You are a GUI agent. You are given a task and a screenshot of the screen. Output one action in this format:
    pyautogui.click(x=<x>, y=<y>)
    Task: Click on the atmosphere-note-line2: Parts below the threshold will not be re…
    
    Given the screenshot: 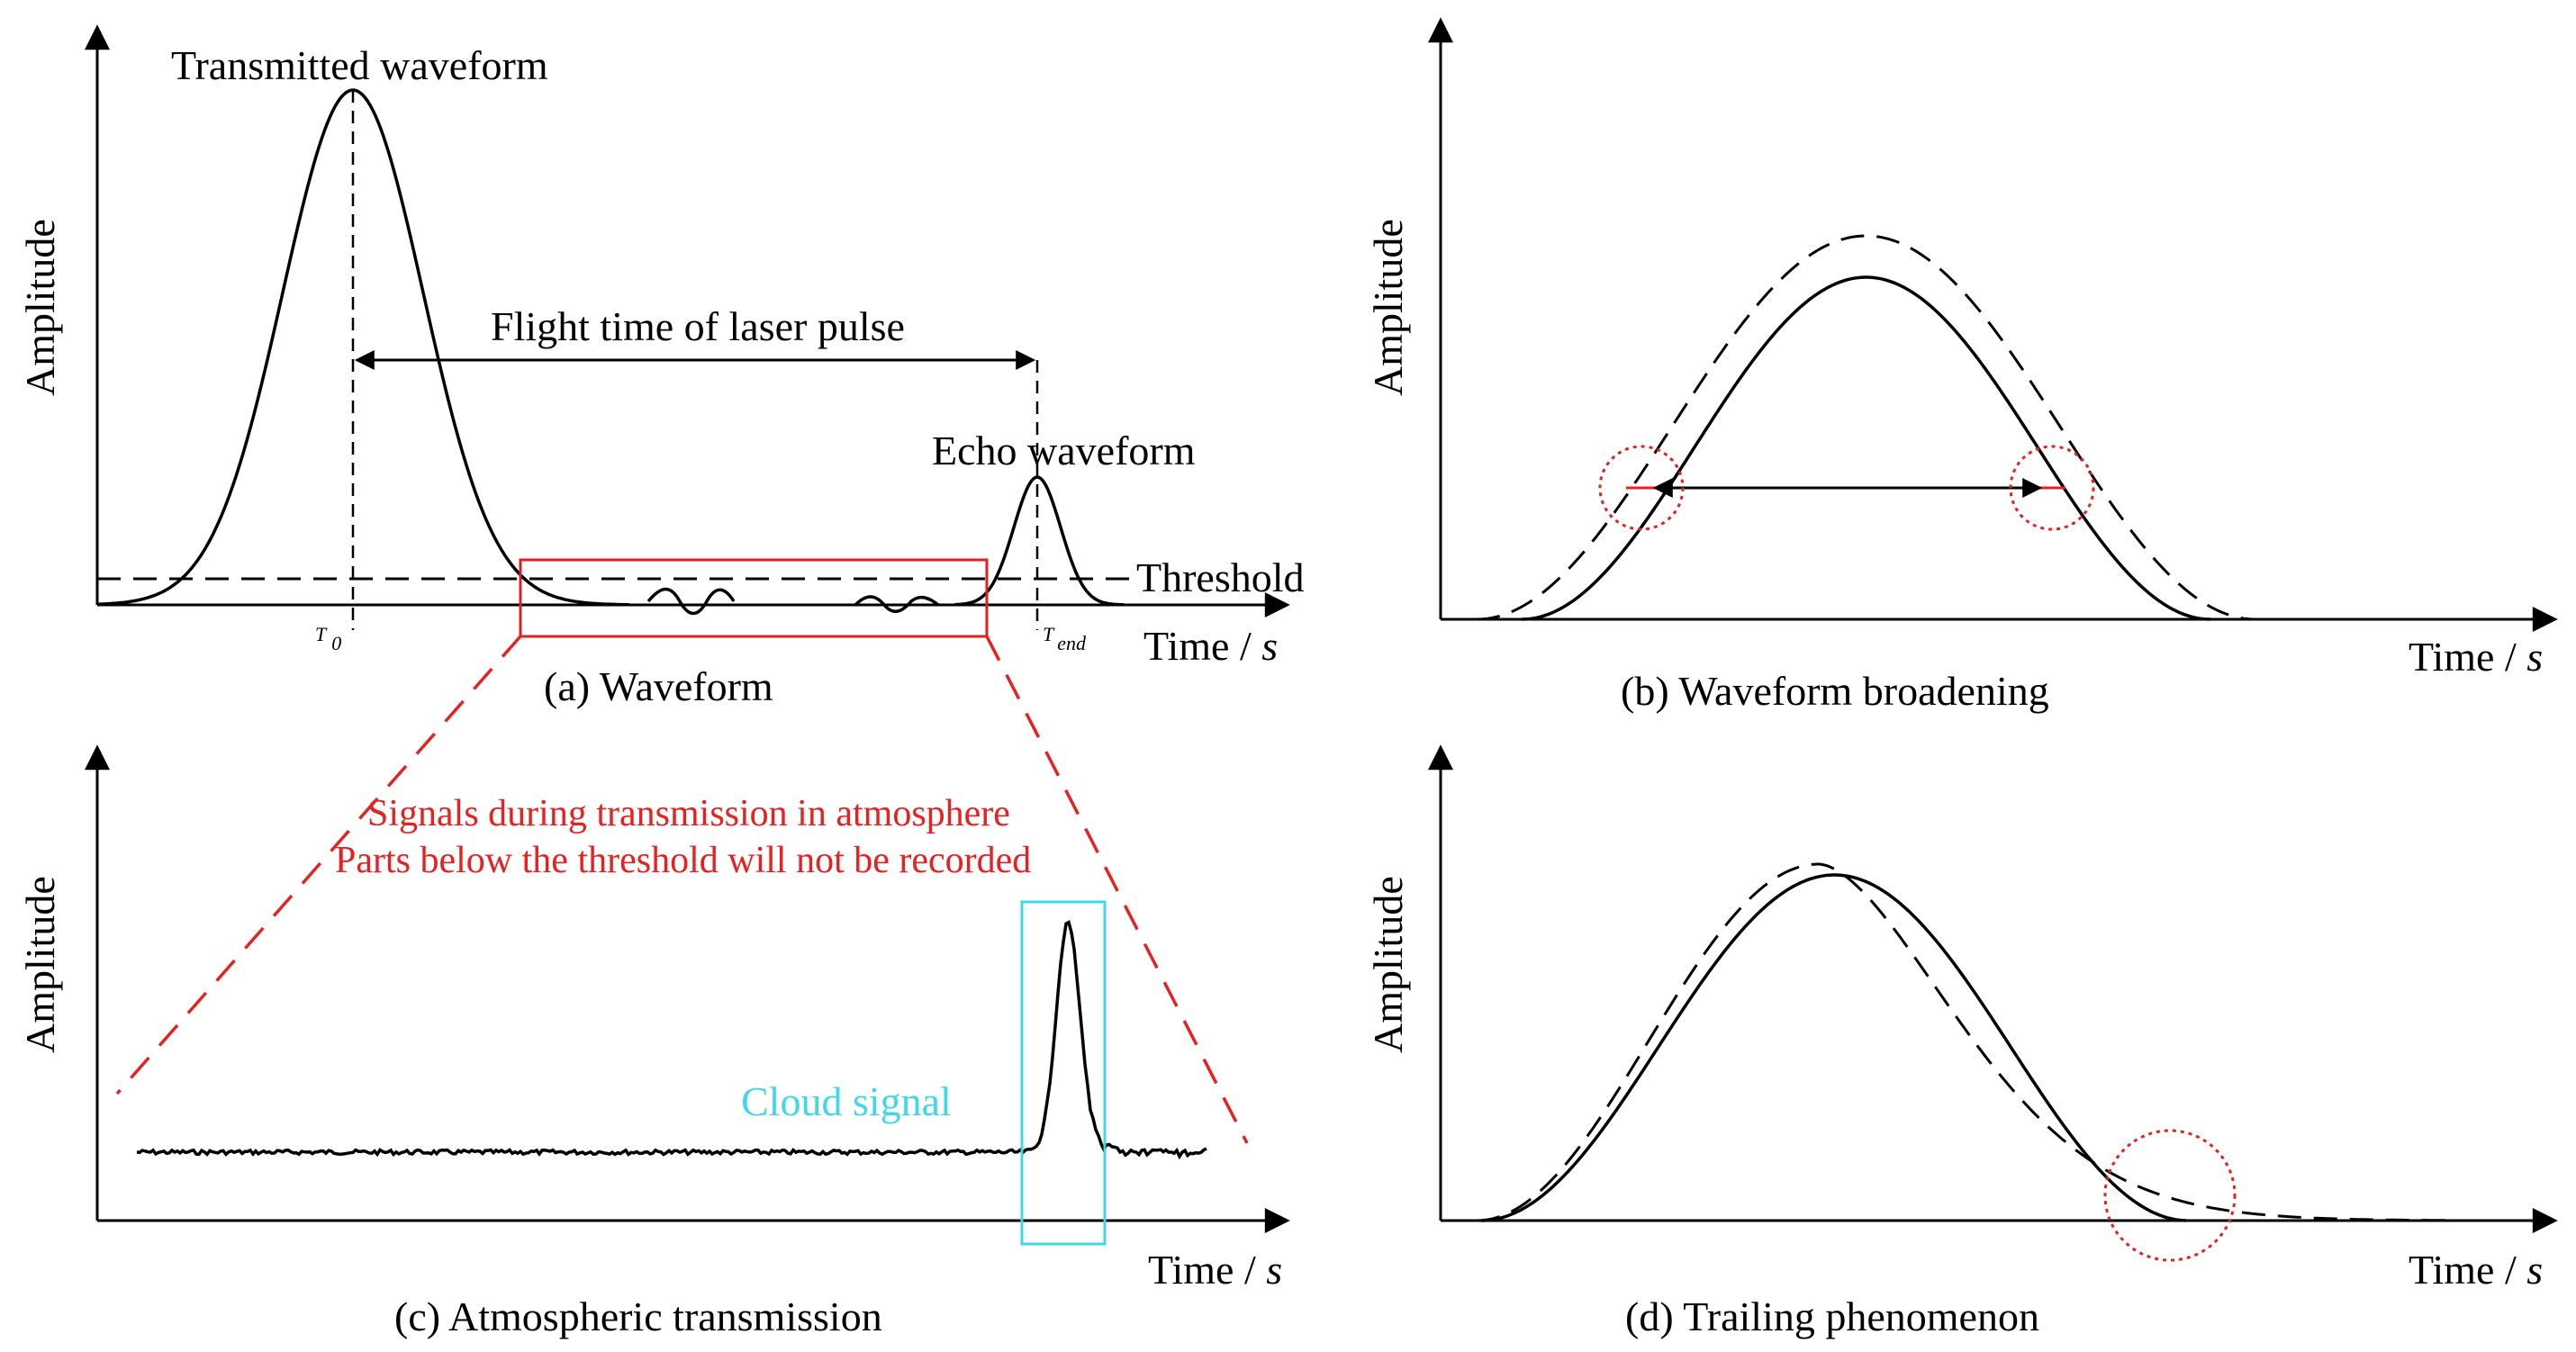 What is the action you would take?
    pyautogui.click(x=683, y=860)
    